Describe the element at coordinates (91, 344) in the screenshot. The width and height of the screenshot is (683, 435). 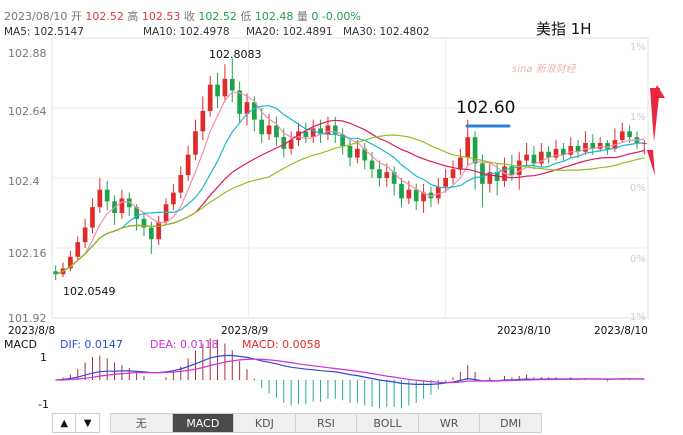
I see `dif-label: DIF: 0.0147` at that location.